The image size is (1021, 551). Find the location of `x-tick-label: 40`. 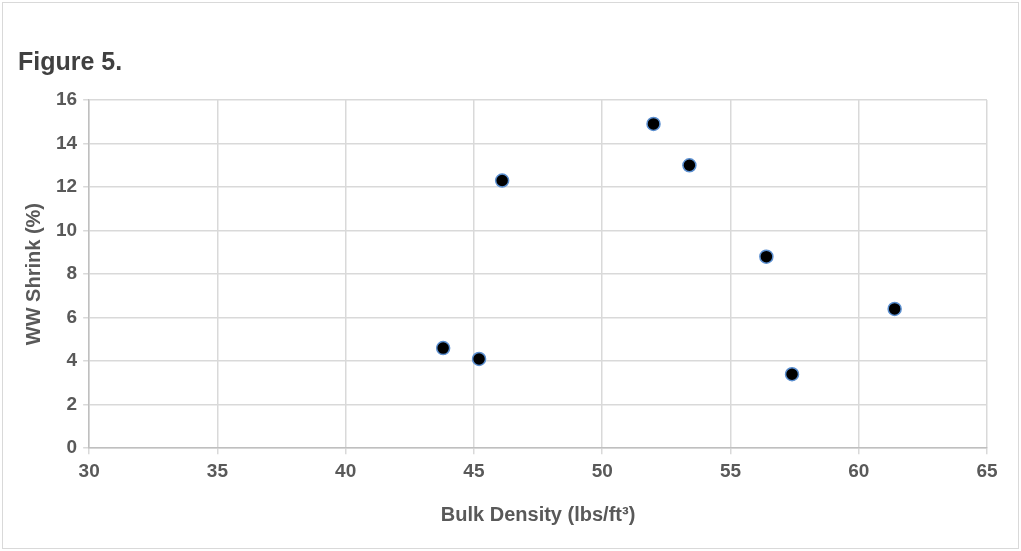

x-tick-label: 40 is located at coordinates (346, 470).